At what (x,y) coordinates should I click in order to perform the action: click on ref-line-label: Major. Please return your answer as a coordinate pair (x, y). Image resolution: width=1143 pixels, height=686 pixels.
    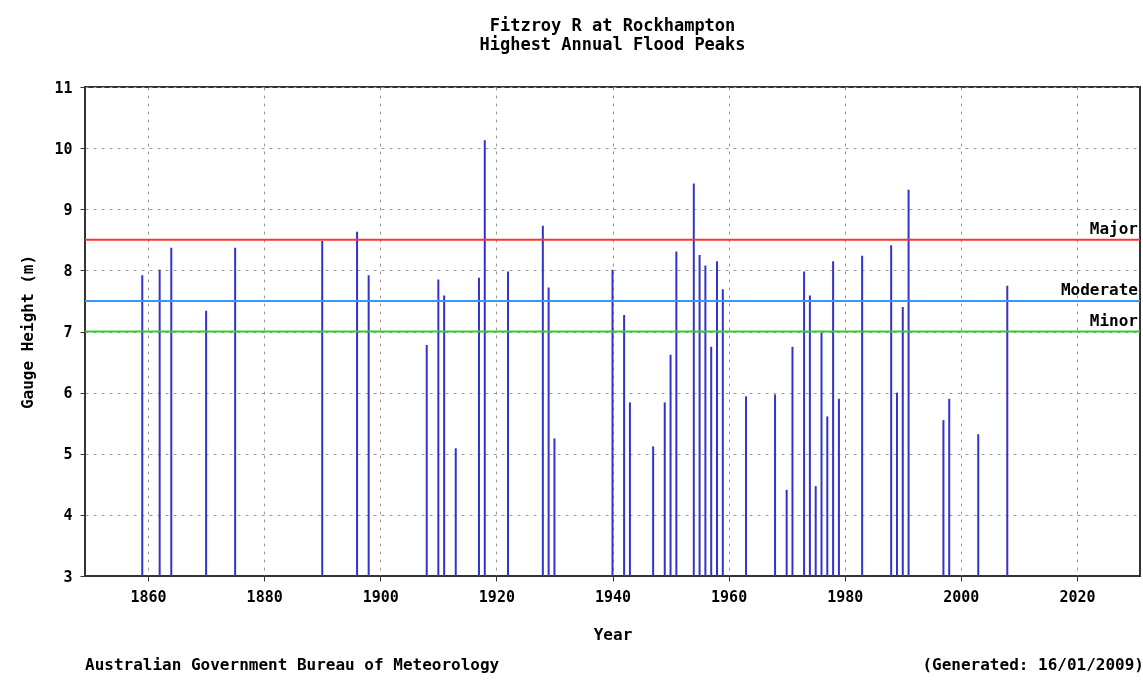
    Looking at the image, I should click on (1113, 228).